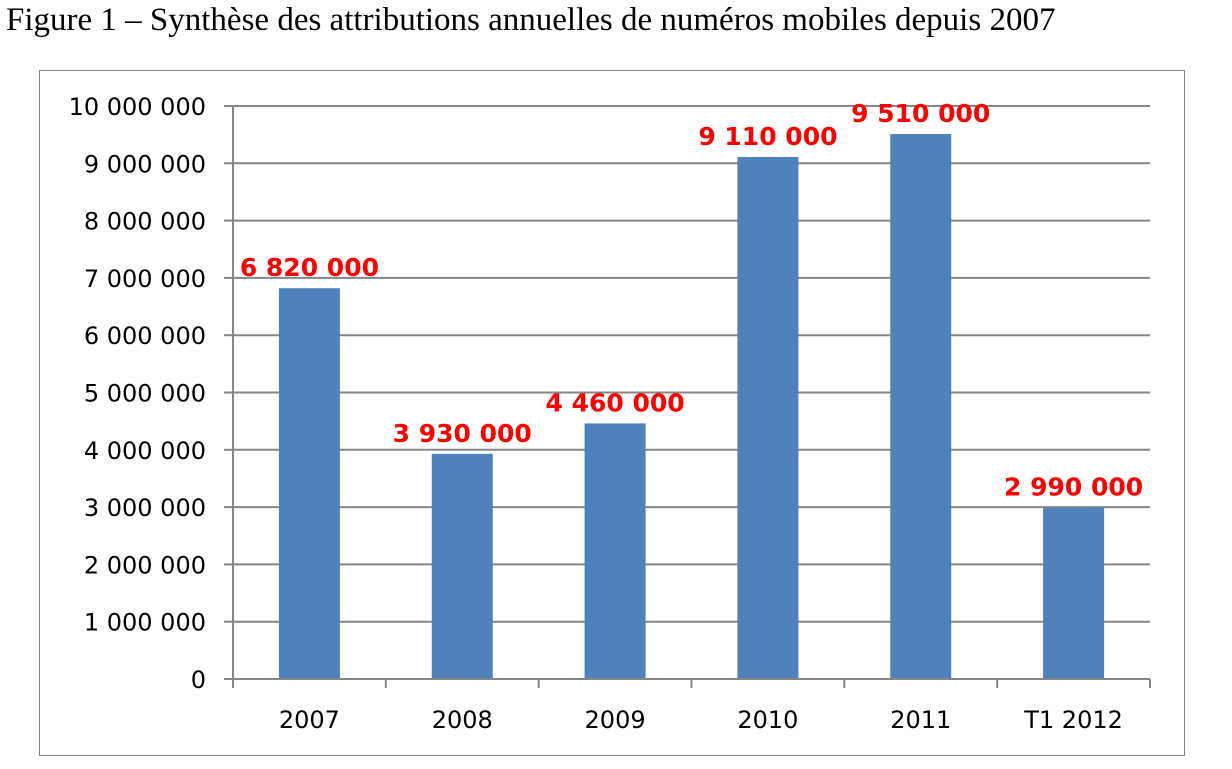 The image size is (1232, 769). What do you see at coordinates (145, 222) in the screenshot?
I see `y-tick-label: 8 000 000` at bounding box center [145, 222].